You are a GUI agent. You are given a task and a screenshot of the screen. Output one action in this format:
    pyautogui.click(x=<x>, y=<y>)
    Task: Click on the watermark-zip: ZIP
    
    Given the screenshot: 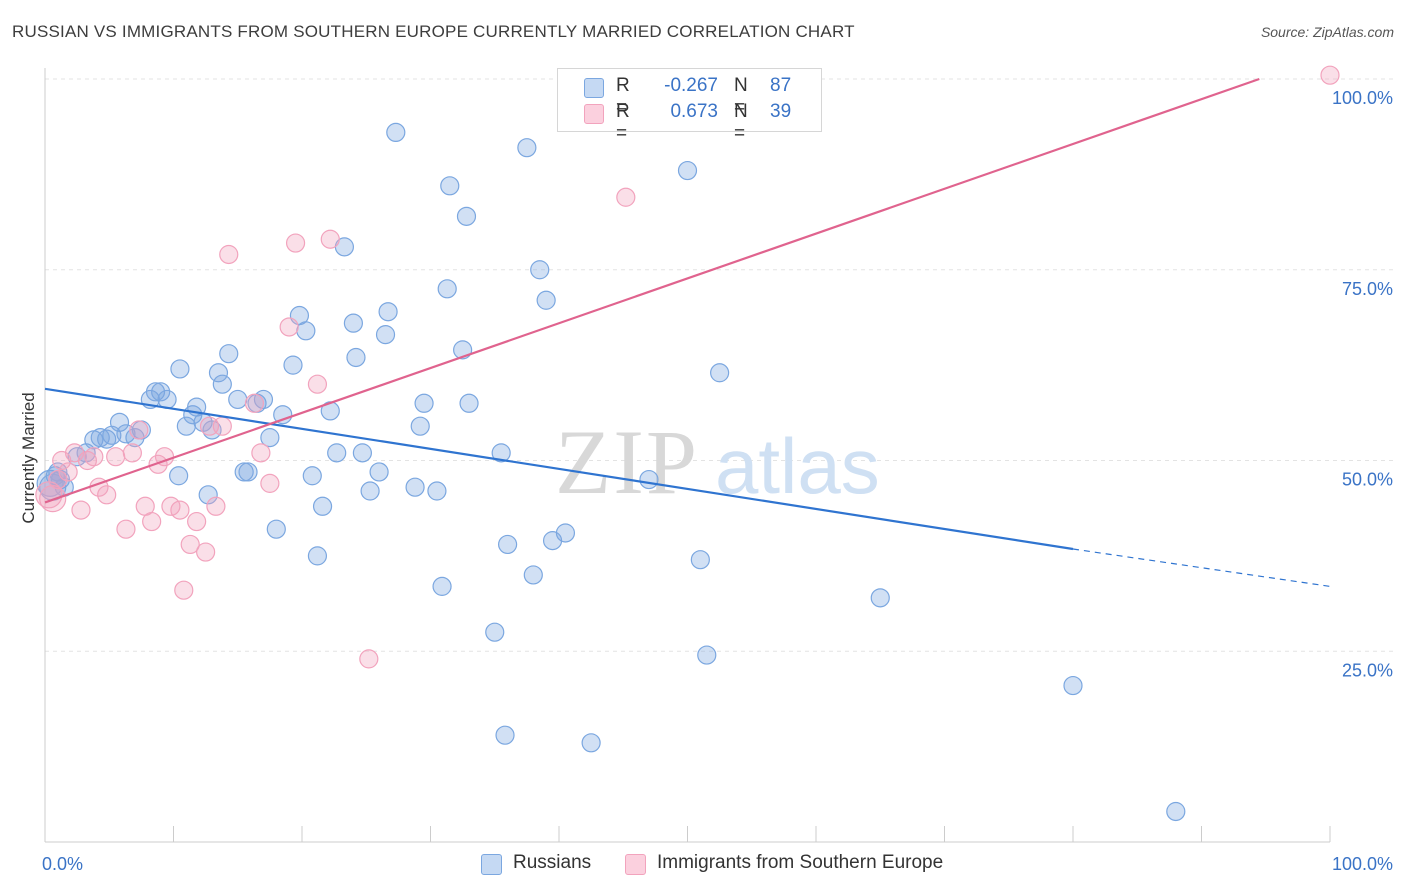 What is the action you would take?
    pyautogui.click(x=627, y=462)
    